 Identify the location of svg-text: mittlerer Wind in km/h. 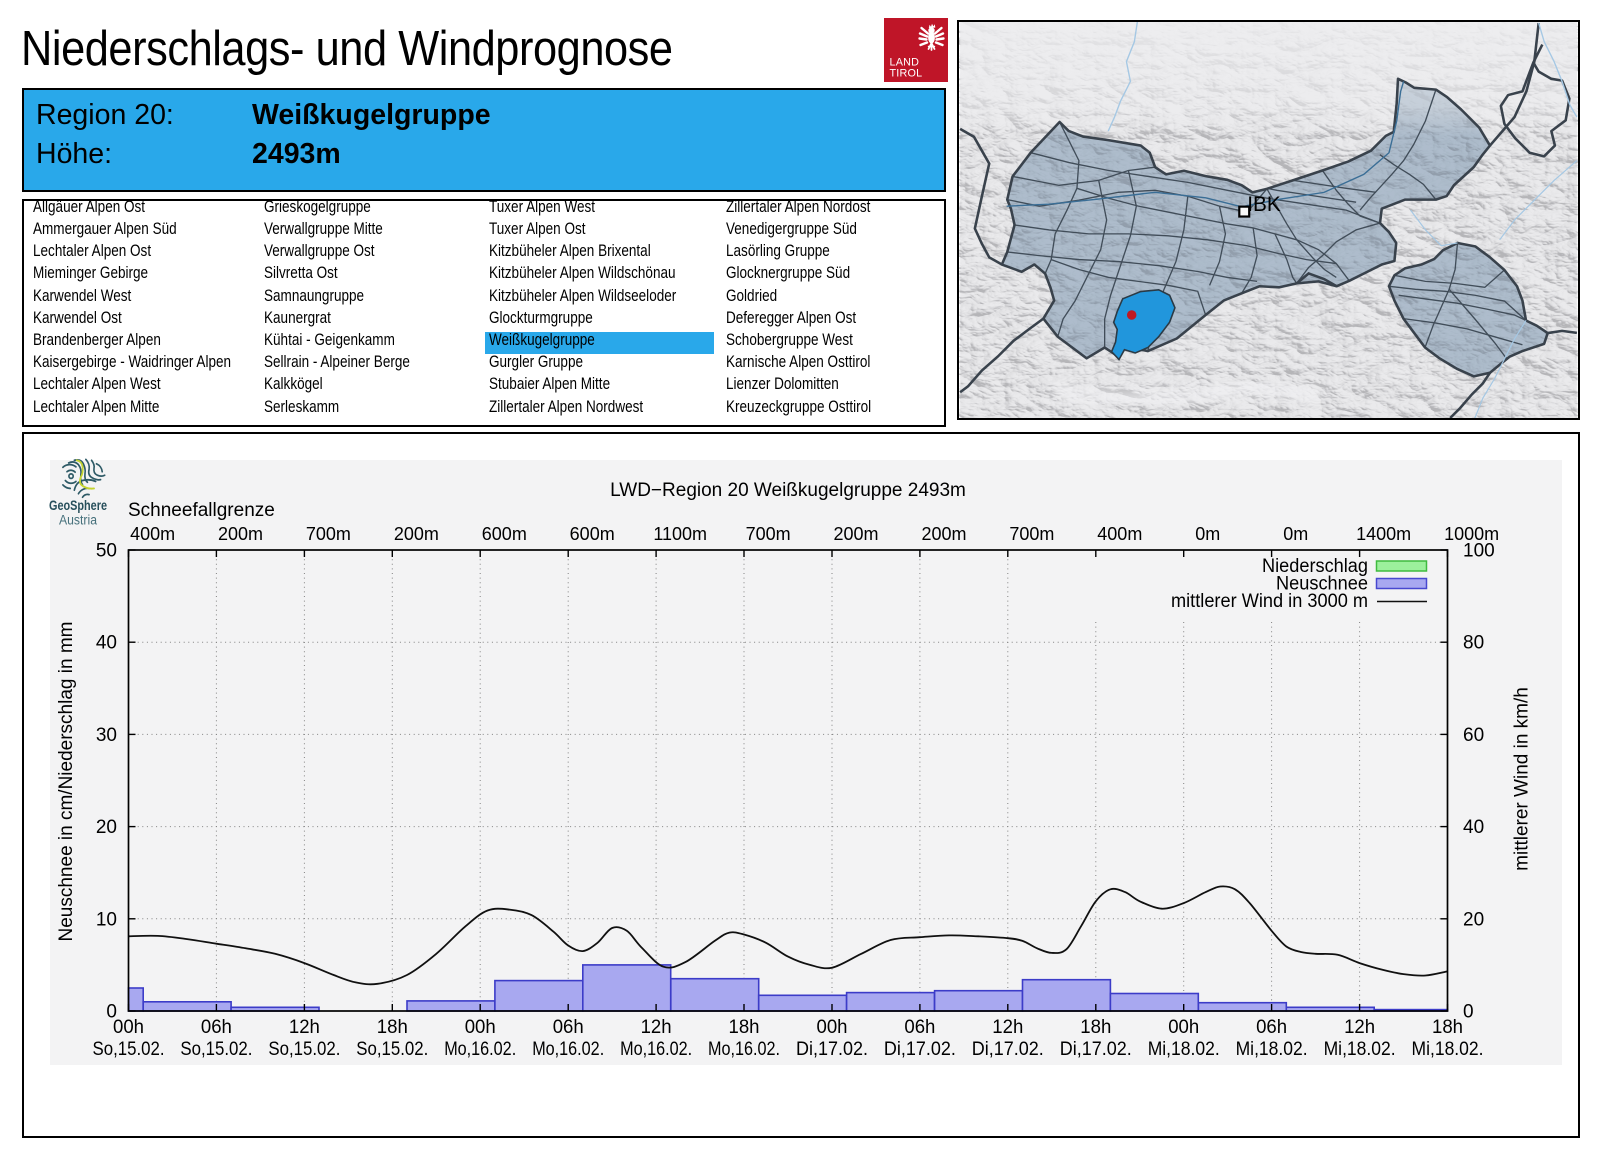
(1522, 779).